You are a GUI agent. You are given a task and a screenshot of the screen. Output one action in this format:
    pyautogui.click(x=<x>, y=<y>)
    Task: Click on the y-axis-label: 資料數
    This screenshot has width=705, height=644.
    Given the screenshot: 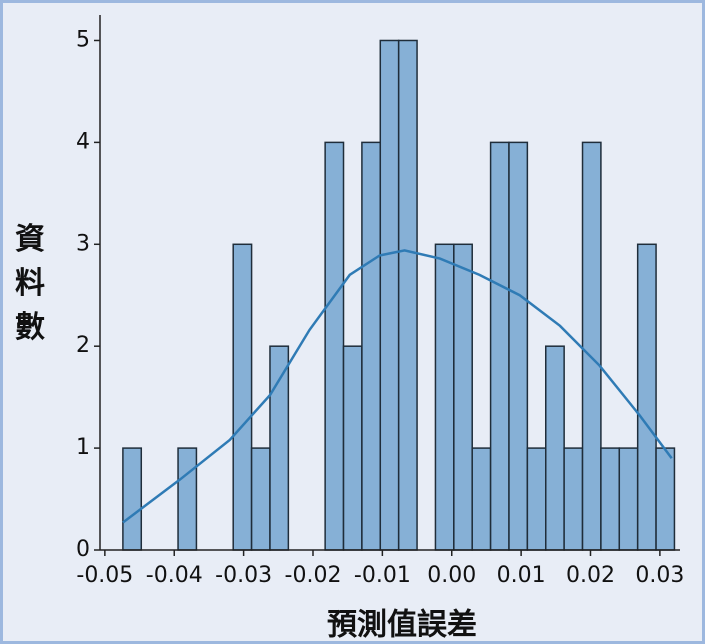 What is the action you would take?
    pyautogui.click(x=30, y=283)
    